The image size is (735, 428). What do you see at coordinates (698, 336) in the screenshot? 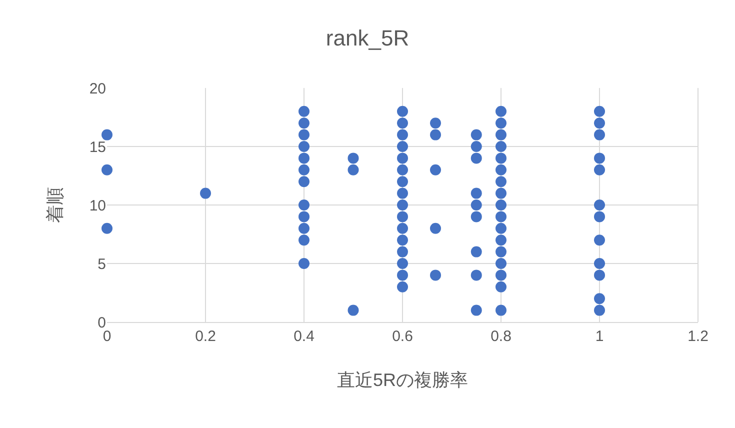
I see `x-tick-label: 1.2` at bounding box center [698, 336].